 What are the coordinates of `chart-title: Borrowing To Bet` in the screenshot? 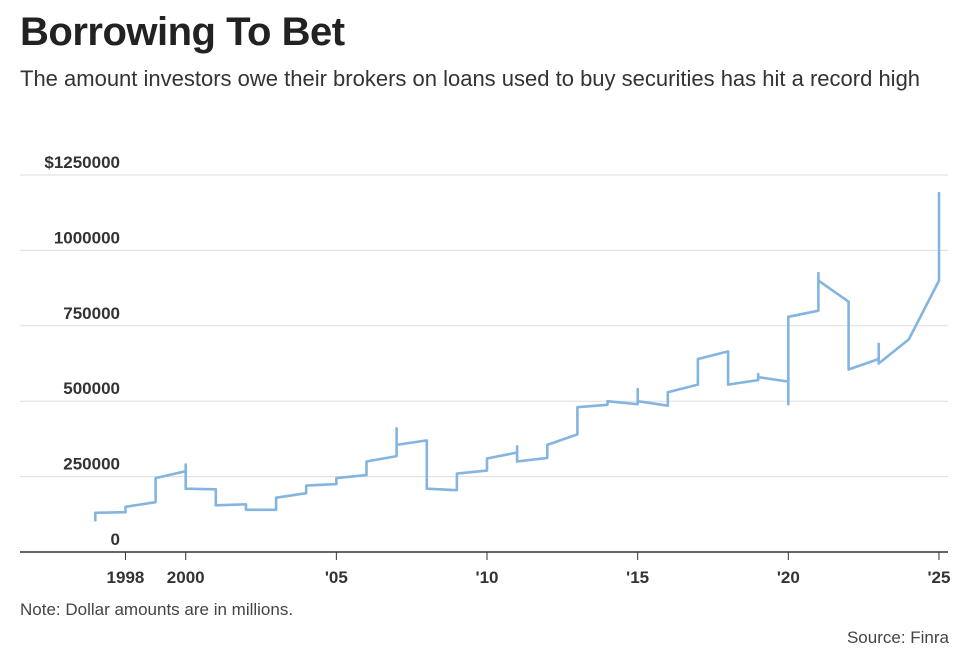 It's located at (182, 32).